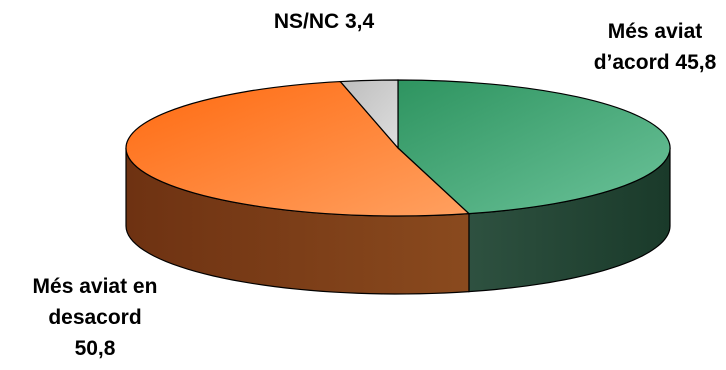  I want to click on slice-mes-aviat-dacord-label: Més aviat d’acord 45,8, so click(655, 47).